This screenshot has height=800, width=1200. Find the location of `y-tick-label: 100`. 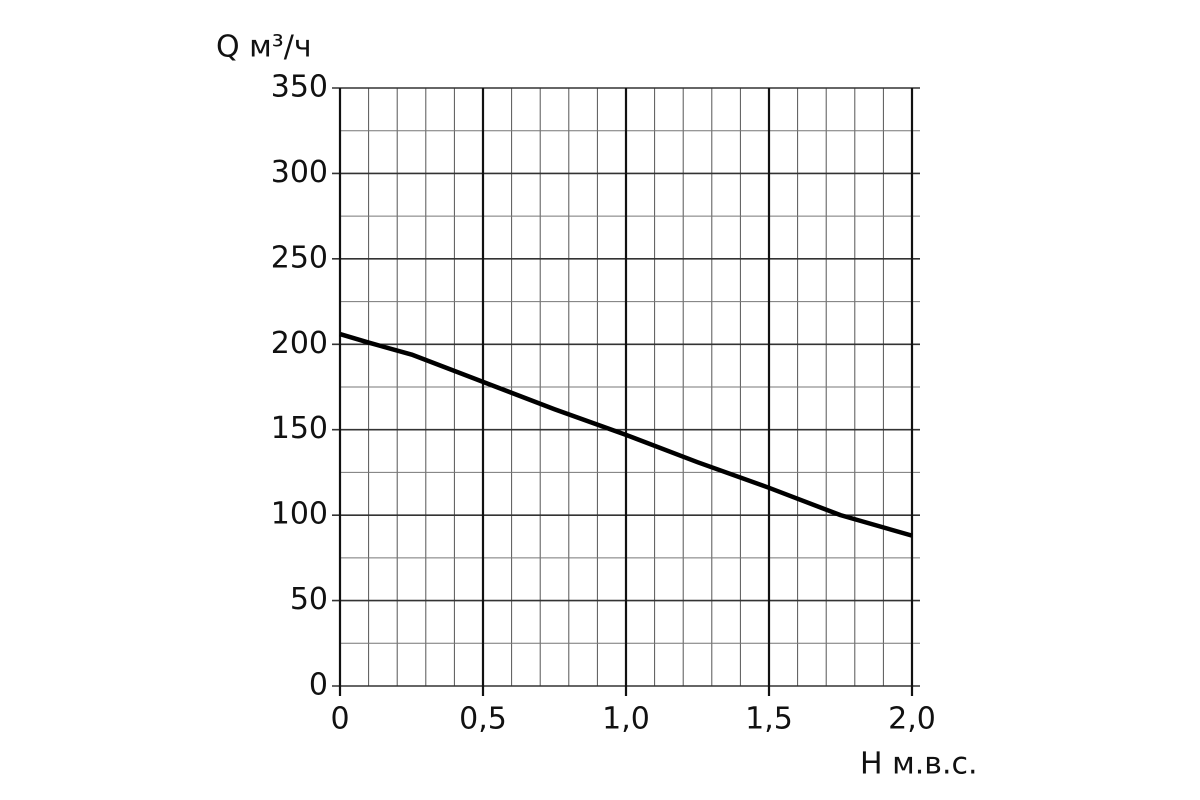

y-tick-label: 100 is located at coordinates (299, 514).